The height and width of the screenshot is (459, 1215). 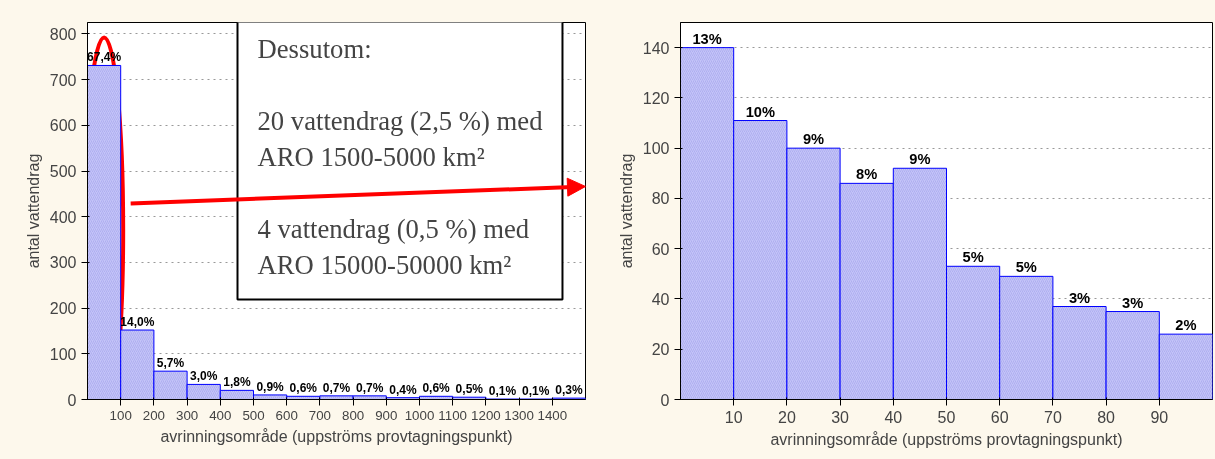 I want to click on x-tick-label: 1400, so click(x=552, y=415).